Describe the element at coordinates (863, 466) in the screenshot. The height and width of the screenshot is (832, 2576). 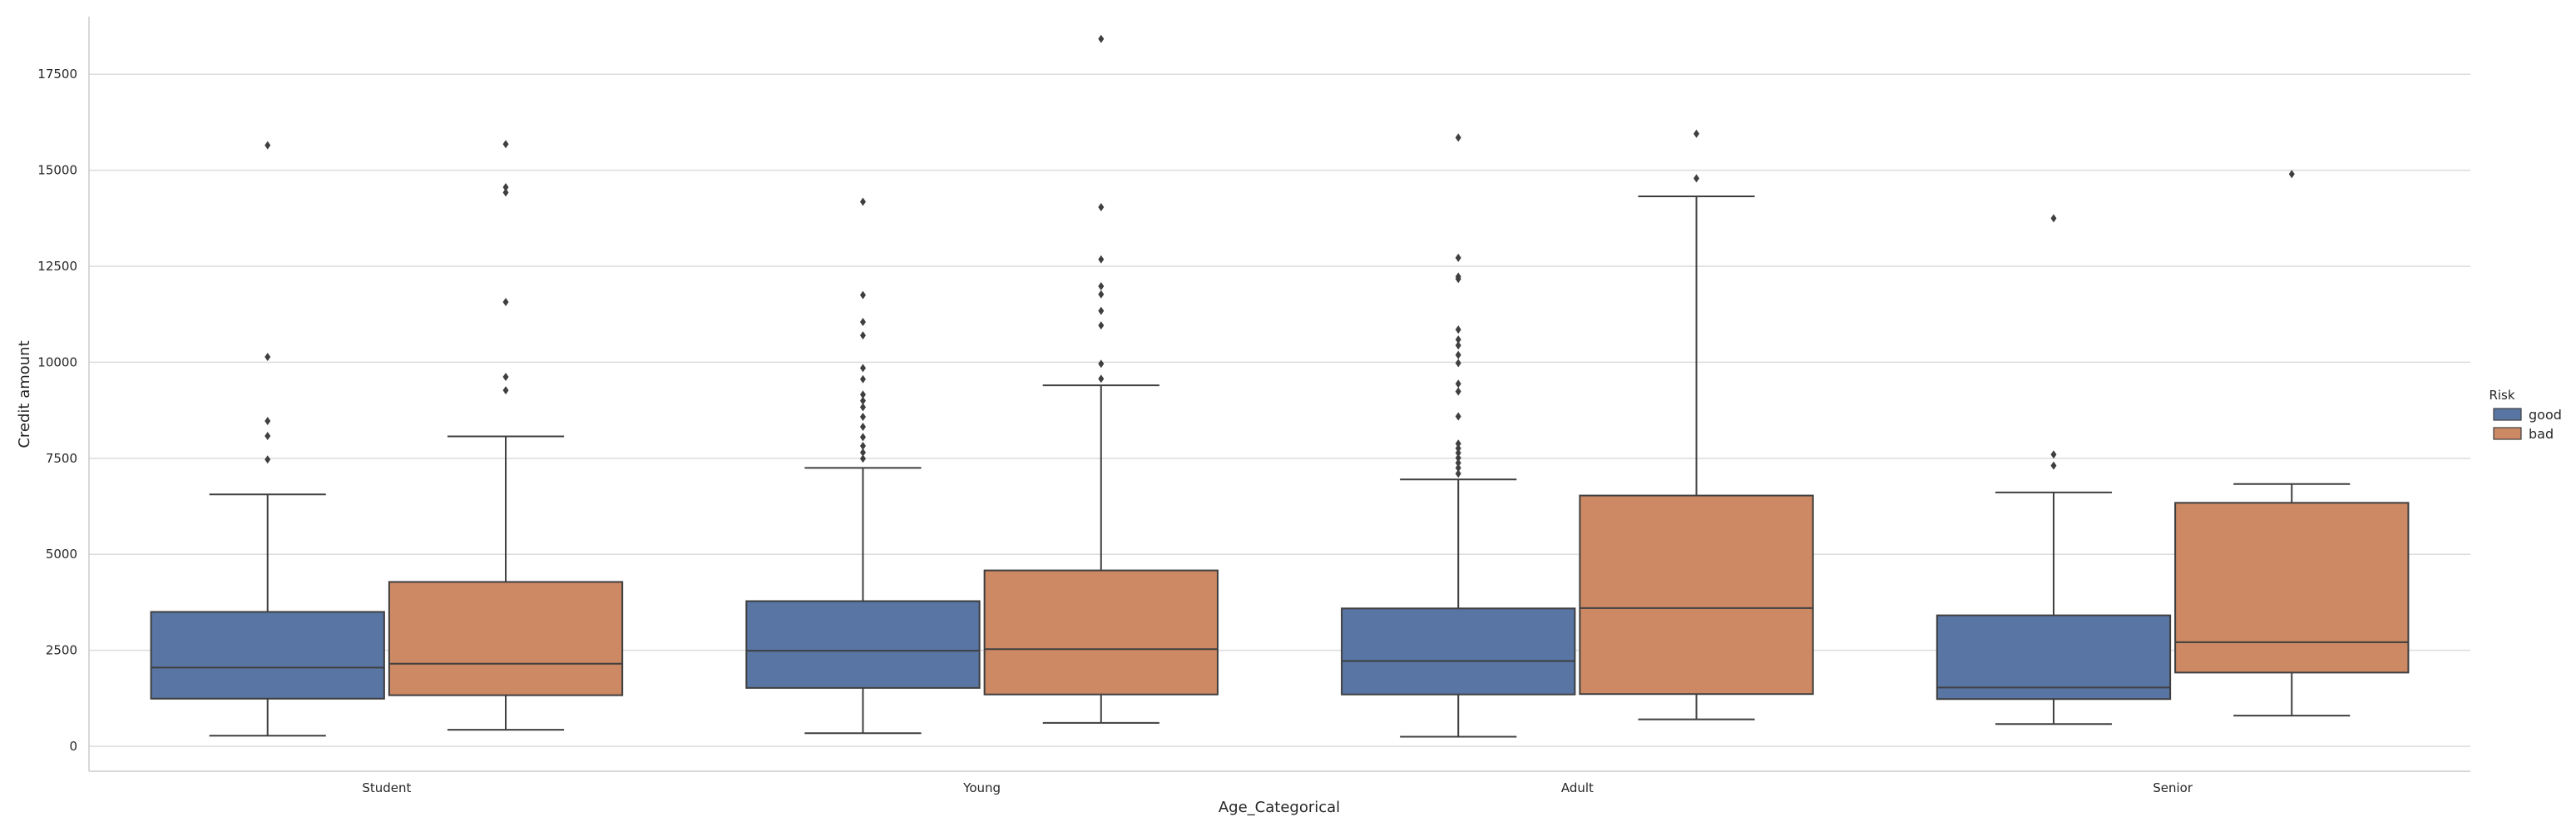
I see `box-good-young` at that location.